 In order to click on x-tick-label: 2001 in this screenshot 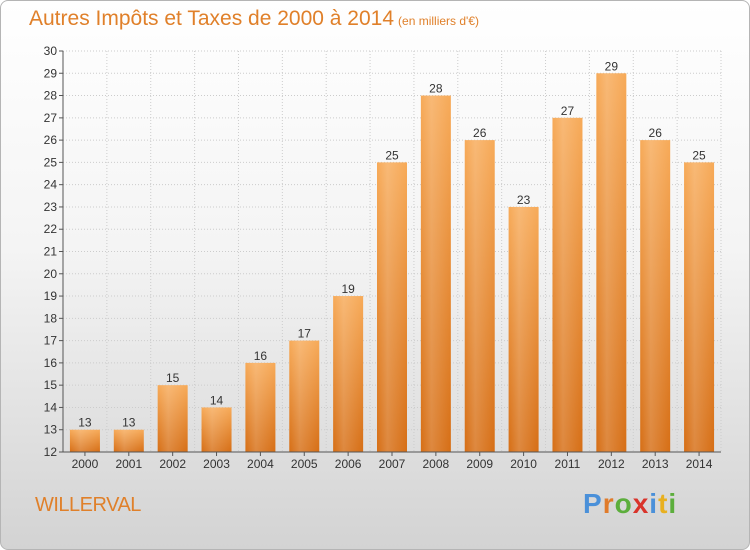, I will do `click(128, 464)`.